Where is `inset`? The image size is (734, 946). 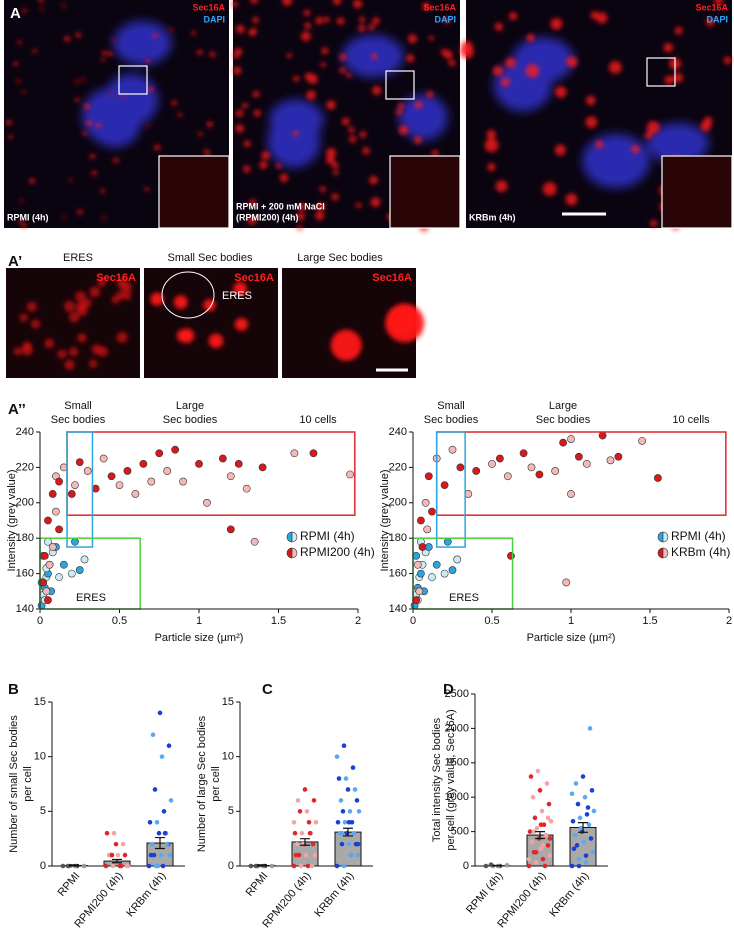
inset is located at coordinates (194, 192).